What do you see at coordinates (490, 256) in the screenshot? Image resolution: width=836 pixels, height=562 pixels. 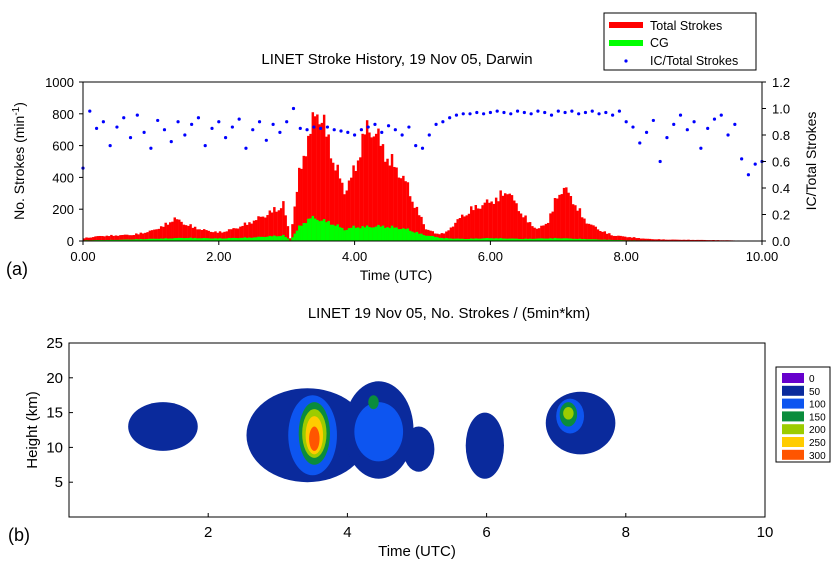 I see `x-tick-label: 6.00` at bounding box center [490, 256].